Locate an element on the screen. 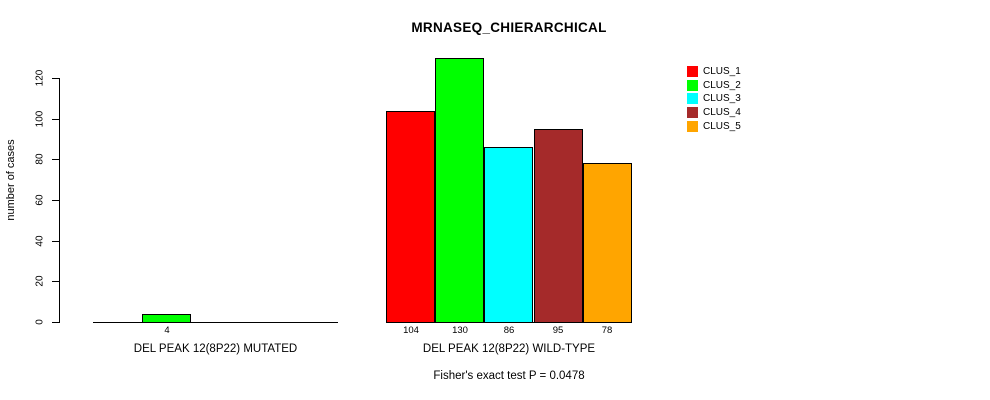 This screenshot has width=990, height=400. legend-item: CLUS_4 is located at coordinates (714, 112).